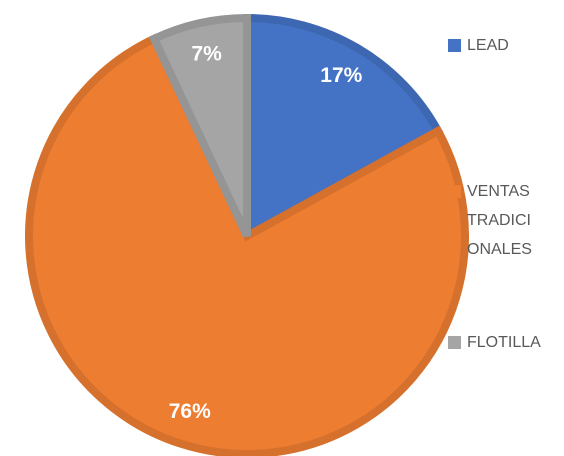 This screenshot has height=456, width=564. I want to click on pie-slice, so click(199, 125).